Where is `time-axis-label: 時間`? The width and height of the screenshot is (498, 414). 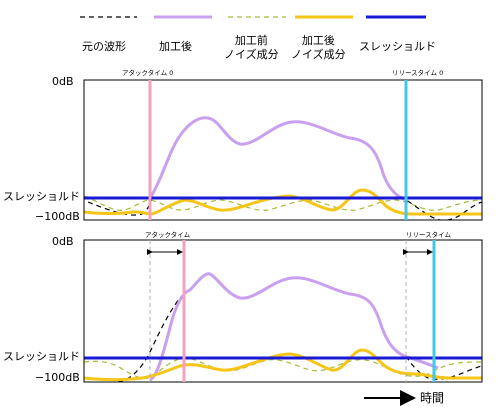 time-axis-label: 時間 is located at coordinates (432, 398).